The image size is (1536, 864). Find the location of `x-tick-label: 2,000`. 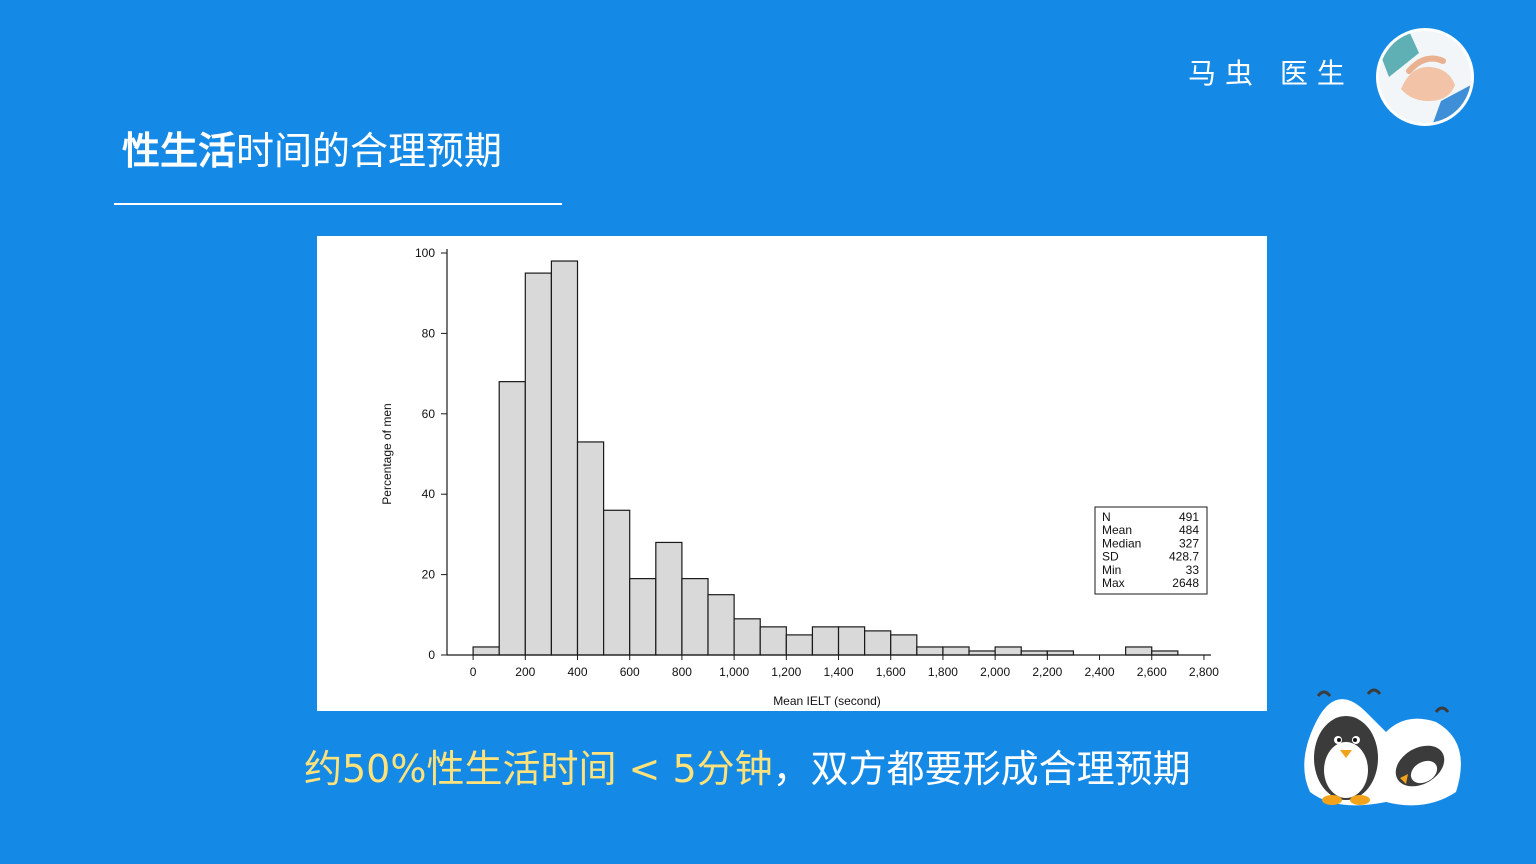

x-tick-label: 2,000 is located at coordinates (995, 672).